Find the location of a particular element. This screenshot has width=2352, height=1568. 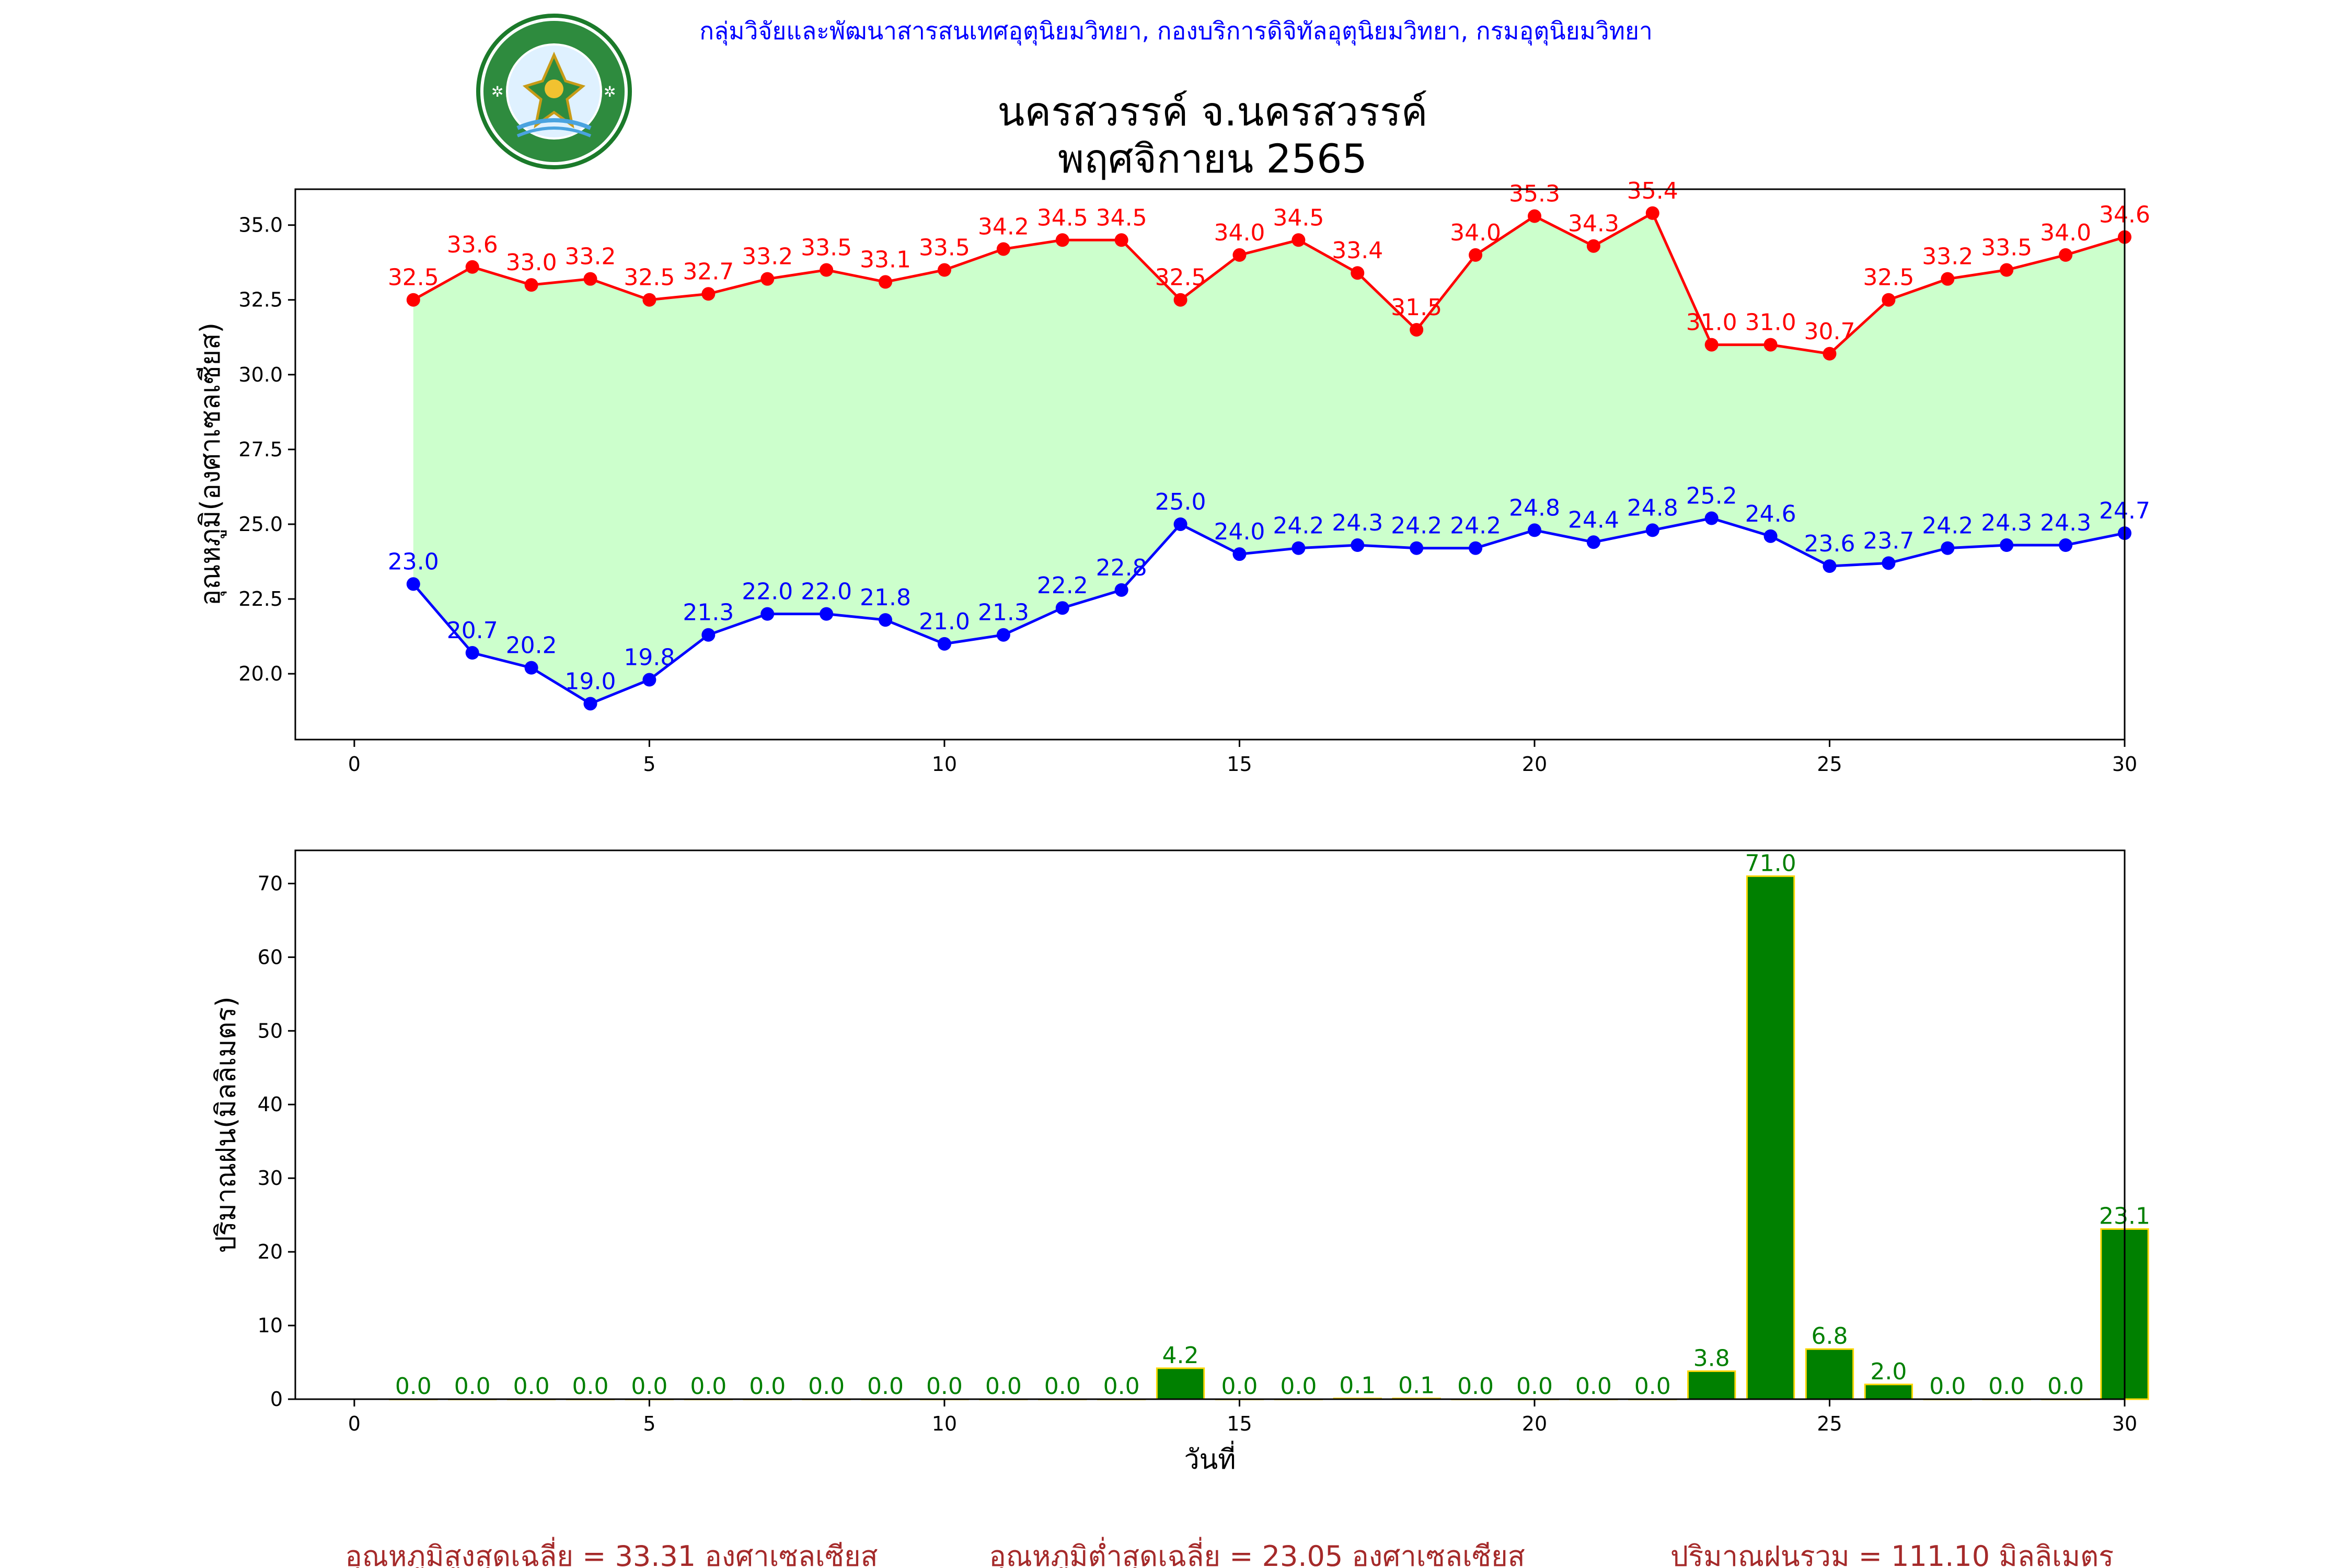

meteorological-department-logo: ✲ ✲ is located at coordinates (554, 91).